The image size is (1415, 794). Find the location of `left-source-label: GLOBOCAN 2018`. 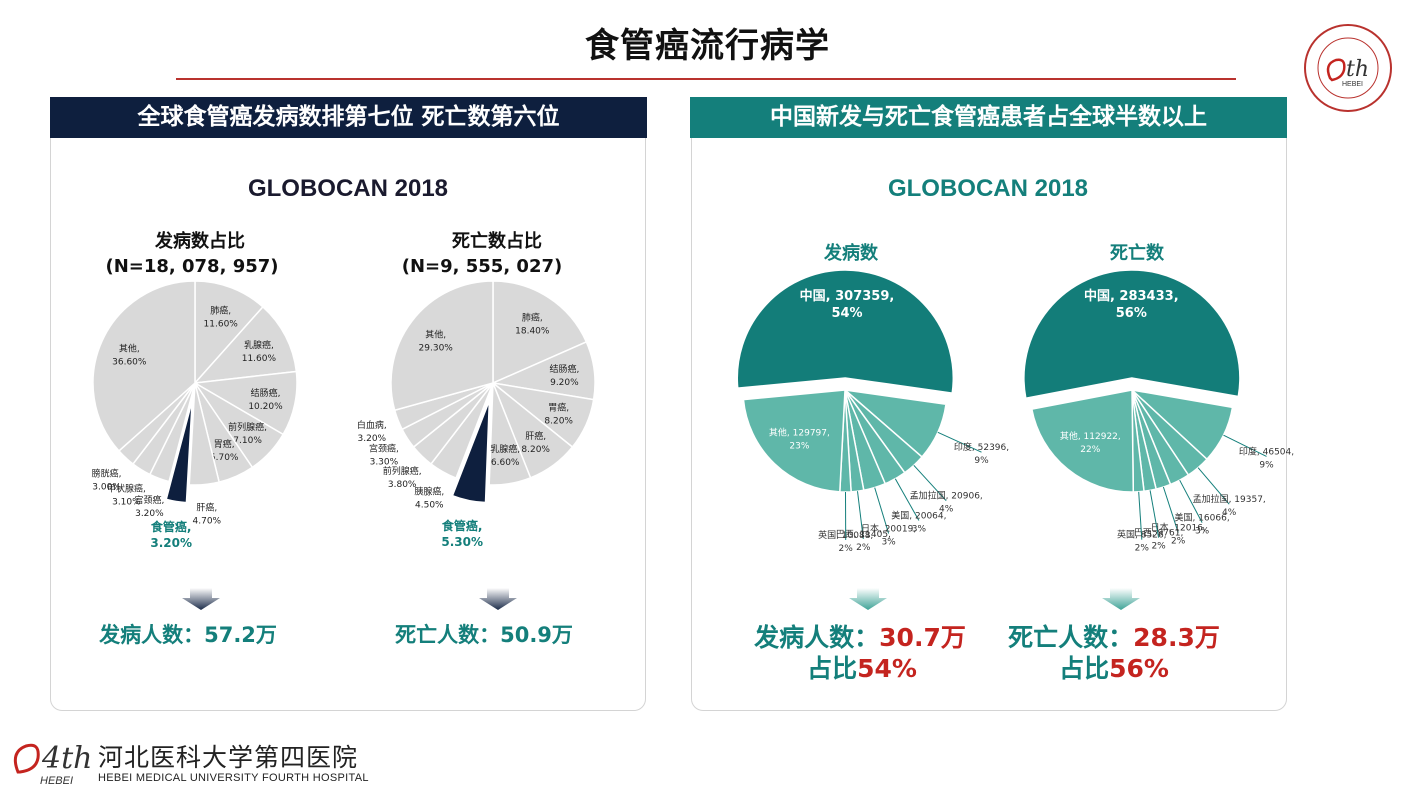

left-source-label: GLOBOCAN 2018 is located at coordinates (348, 188).